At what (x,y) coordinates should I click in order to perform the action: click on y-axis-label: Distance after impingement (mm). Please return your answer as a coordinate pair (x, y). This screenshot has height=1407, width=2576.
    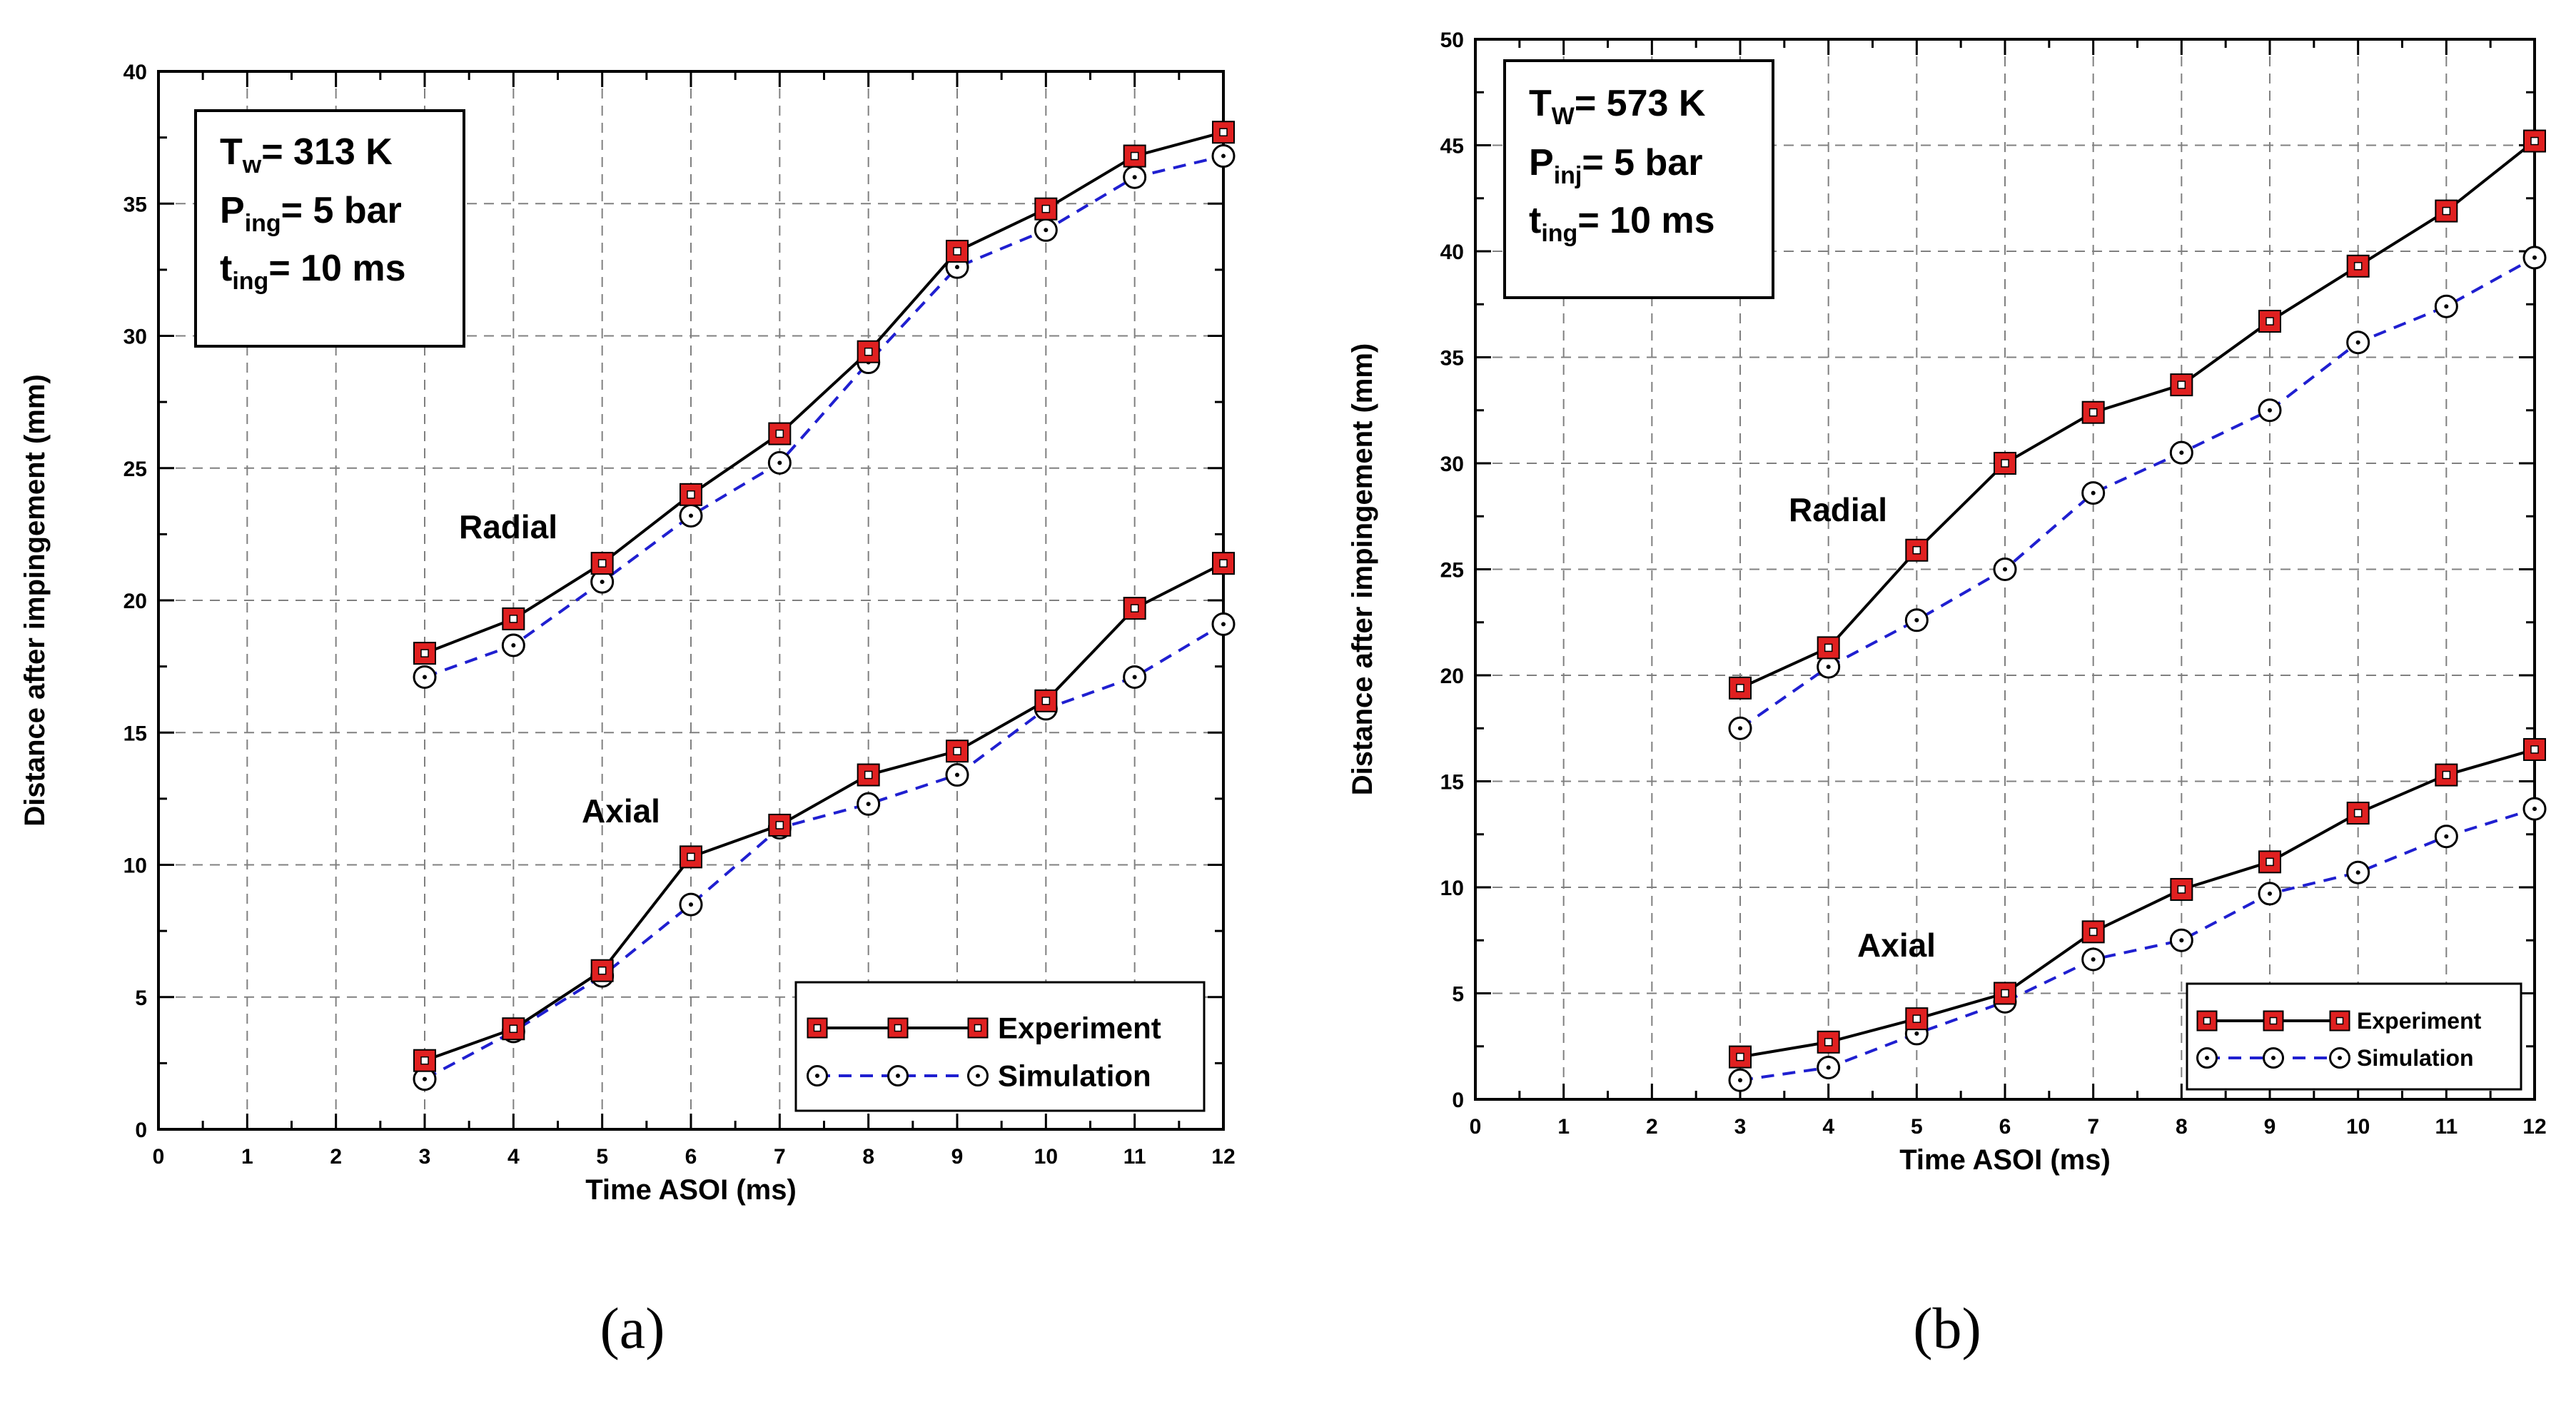
    Looking at the image, I should click on (35, 600).